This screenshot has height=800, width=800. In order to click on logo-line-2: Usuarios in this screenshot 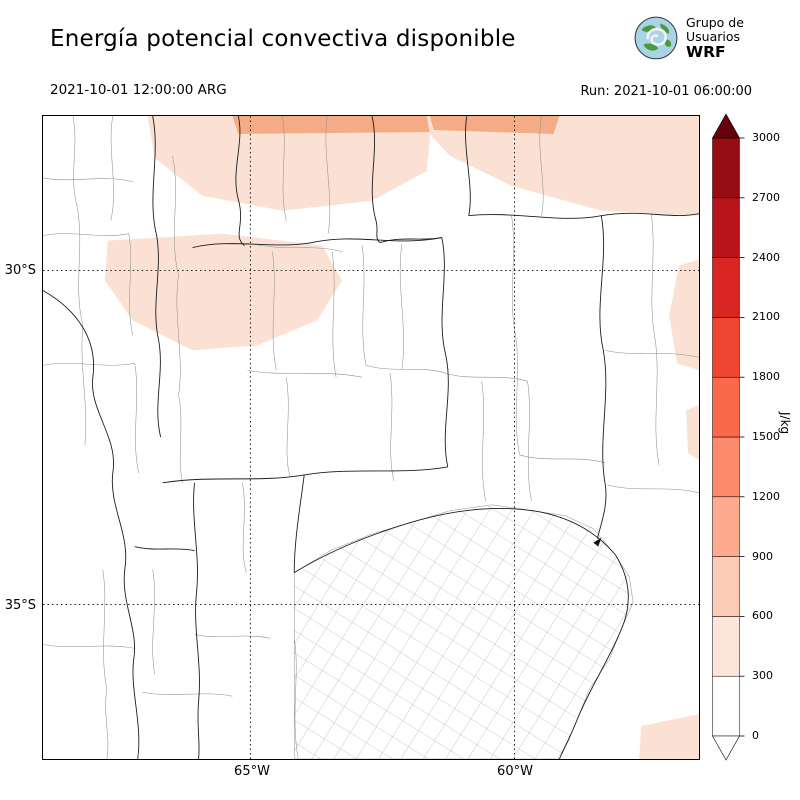, I will do `click(713, 36)`.